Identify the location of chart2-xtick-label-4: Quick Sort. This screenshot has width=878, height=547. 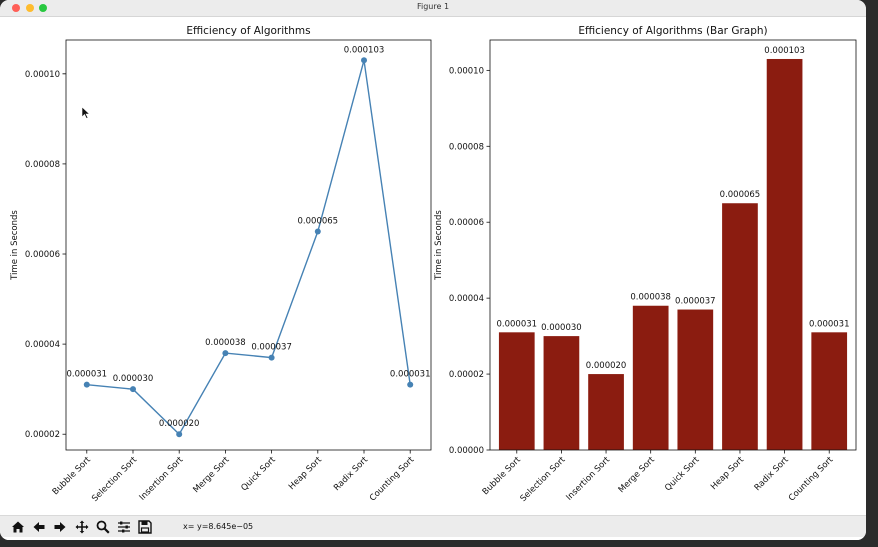
(682, 474).